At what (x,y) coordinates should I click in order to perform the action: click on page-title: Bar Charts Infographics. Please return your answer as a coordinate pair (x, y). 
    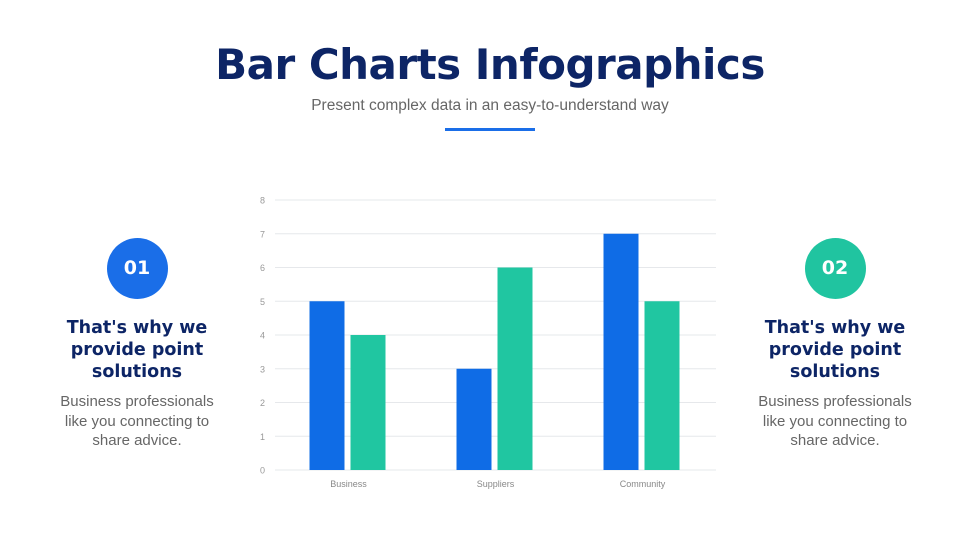
    Looking at the image, I should click on (490, 64).